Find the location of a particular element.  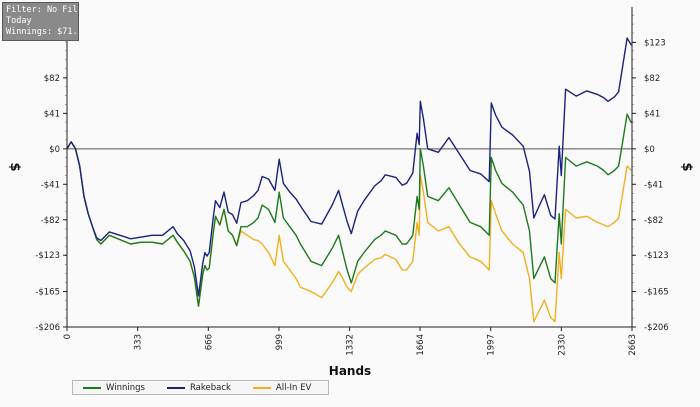

y-tick-label-right: $0 is located at coordinates (649, 150).